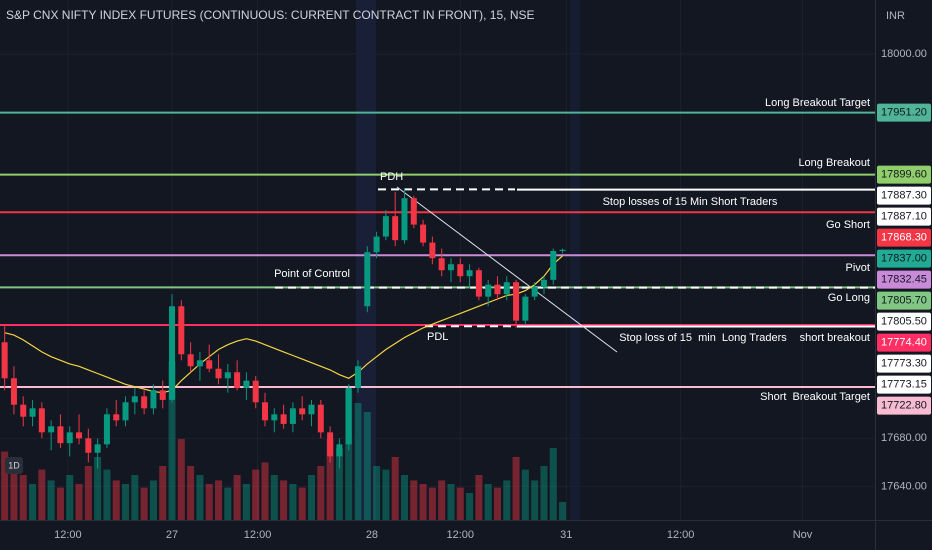  What do you see at coordinates (904, 385) in the screenshot?
I see `price-tag-label: 17773.15` at bounding box center [904, 385].